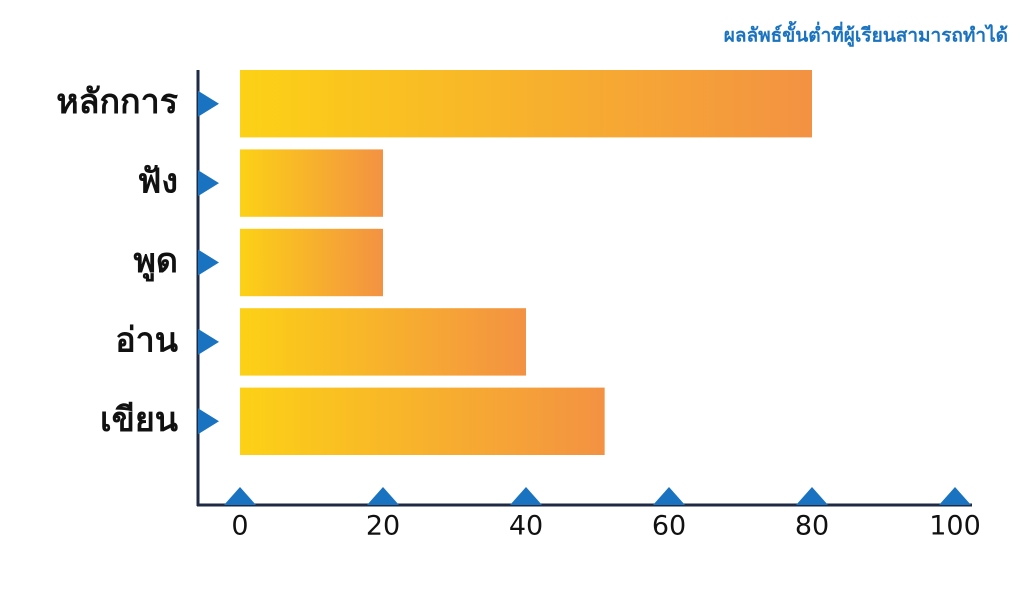 Image resolution: width=1024 pixels, height=595 pixels. What do you see at coordinates (239, 526) in the screenshot?
I see `x-tick-label: 0` at bounding box center [239, 526].